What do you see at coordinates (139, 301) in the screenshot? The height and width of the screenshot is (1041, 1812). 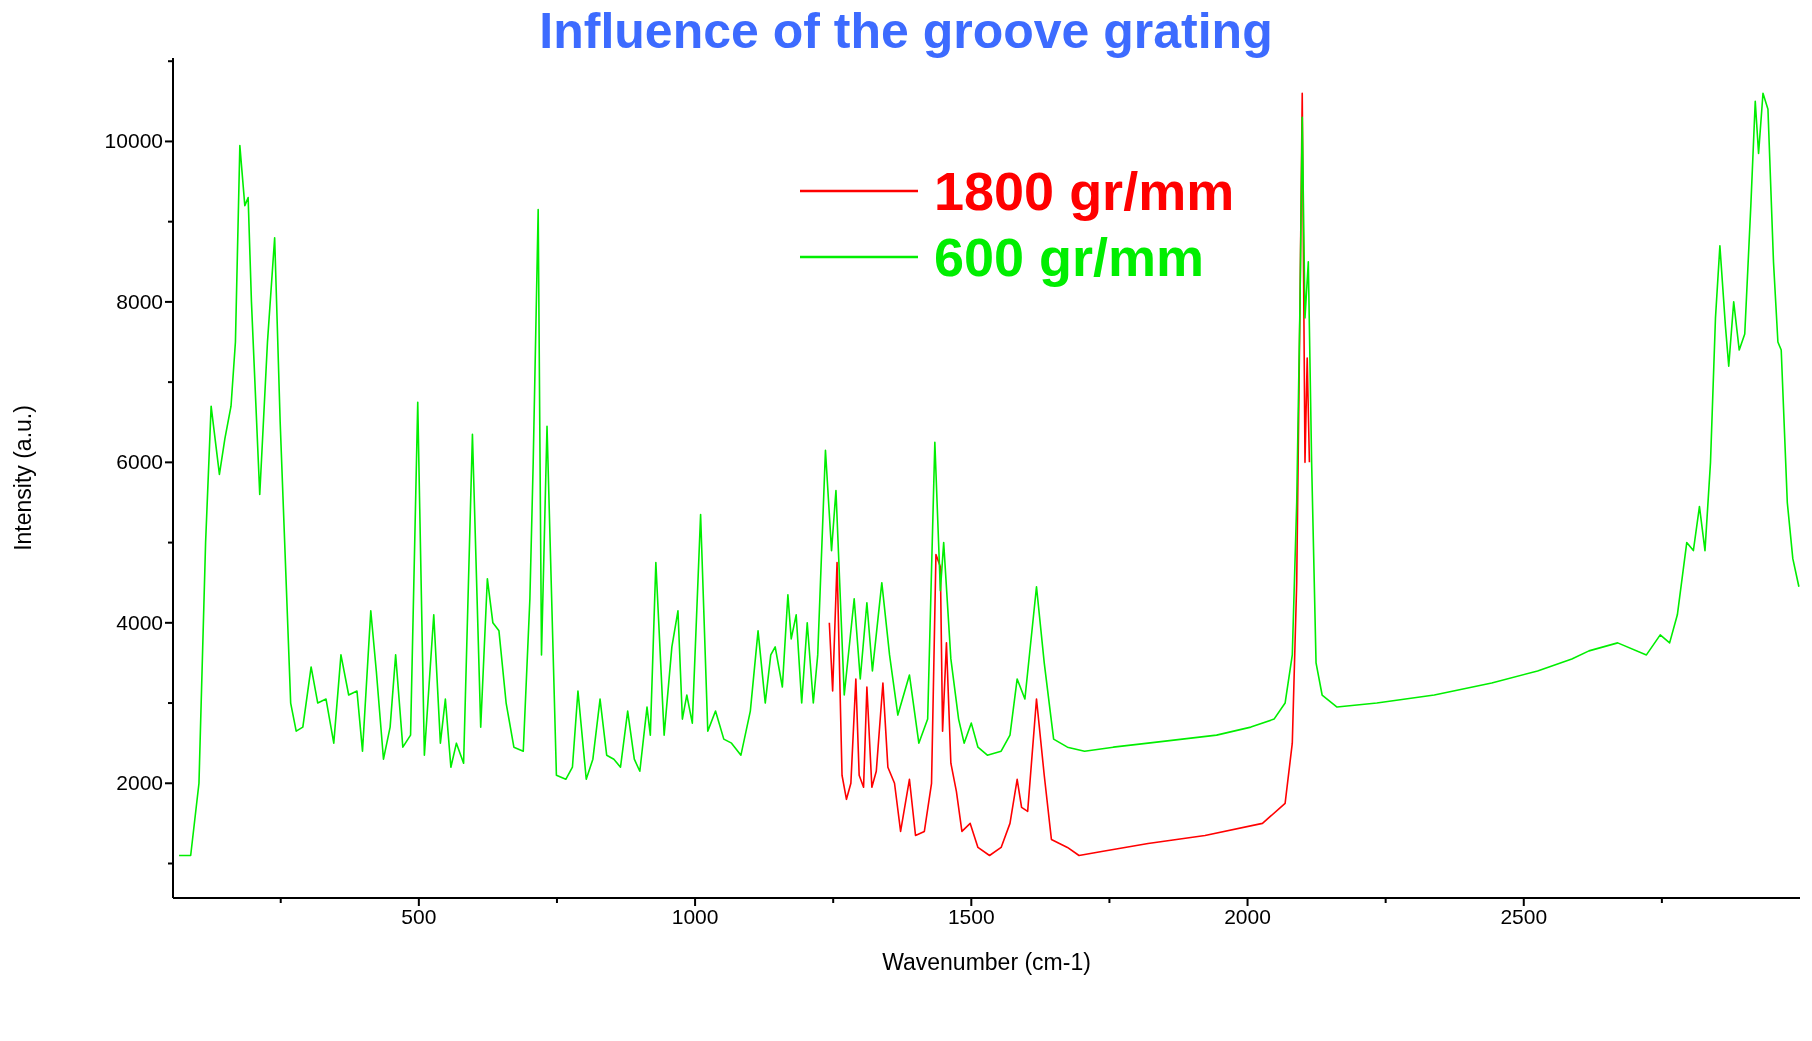 I see `y-tick-label: 8000` at bounding box center [139, 301].